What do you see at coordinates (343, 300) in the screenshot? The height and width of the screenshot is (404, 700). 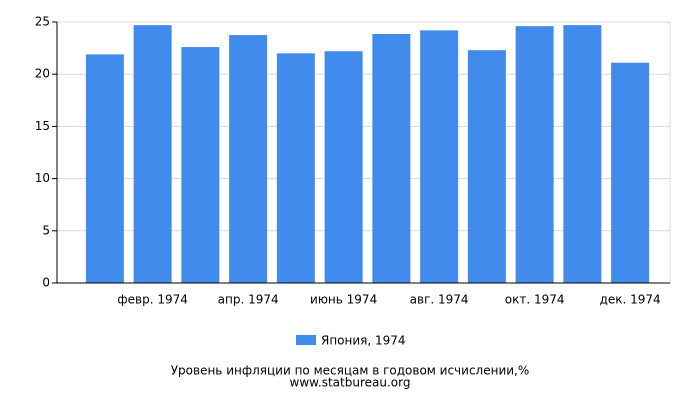 I see `x-tick-label: июнь 1974` at bounding box center [343, 300].